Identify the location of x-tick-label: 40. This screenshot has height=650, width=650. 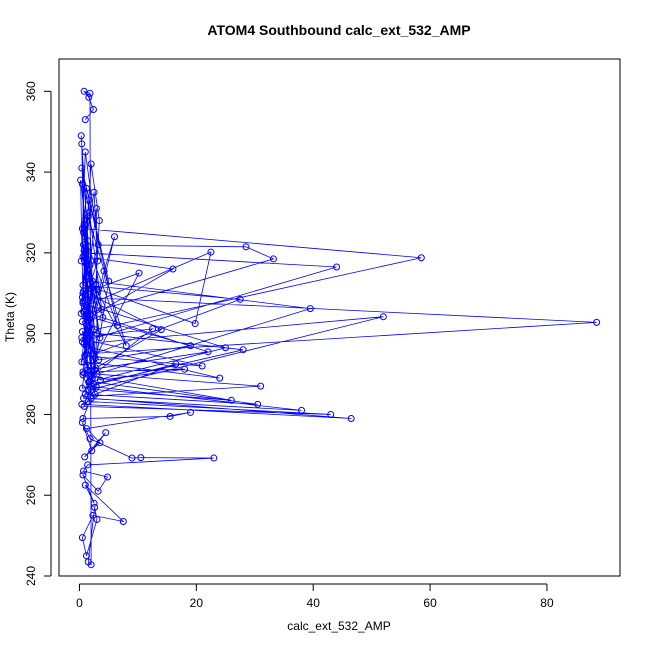
(314, 603).